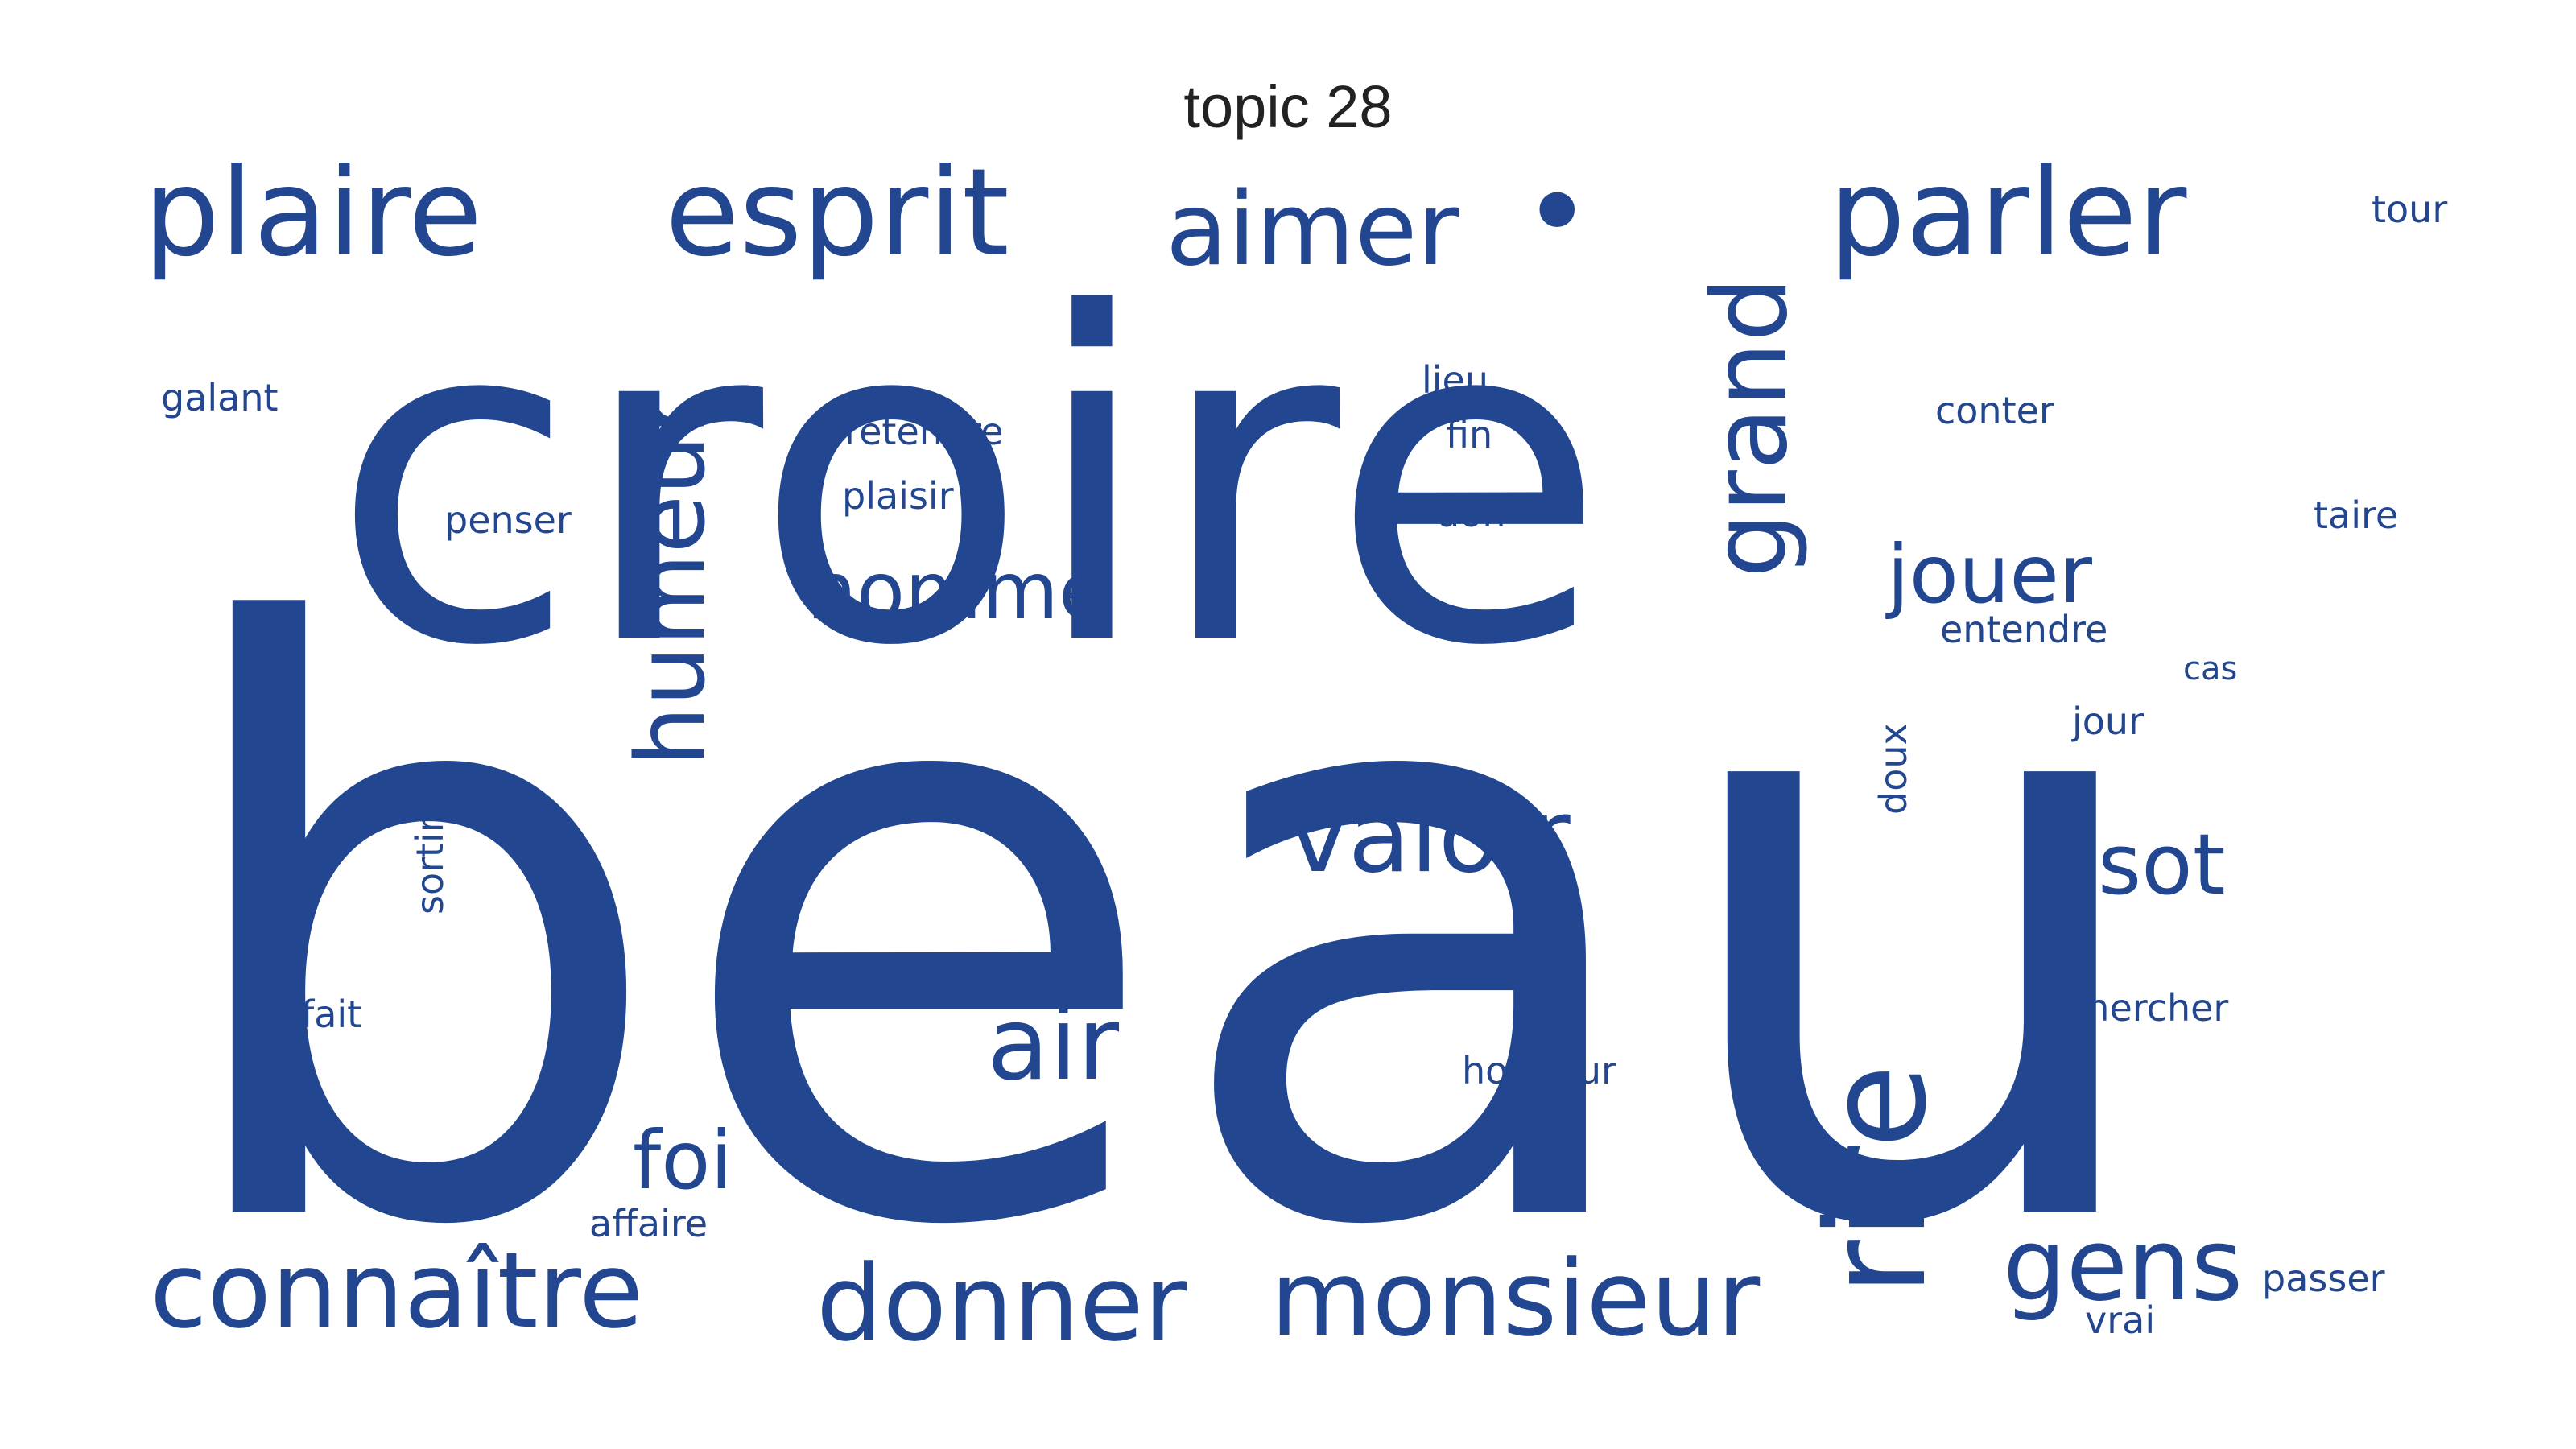  Describe the element at coordinates (2008, 213) in the screenshot. I see `word-parler: parler` at that location.